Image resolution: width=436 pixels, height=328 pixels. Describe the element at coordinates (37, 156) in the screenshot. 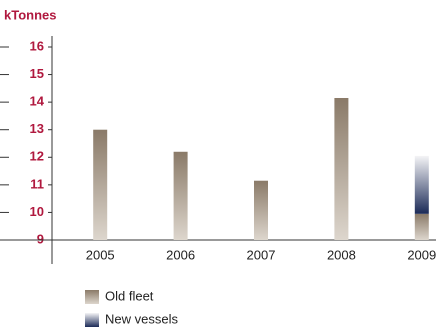

I see `y-tick-label: 12` at that location.